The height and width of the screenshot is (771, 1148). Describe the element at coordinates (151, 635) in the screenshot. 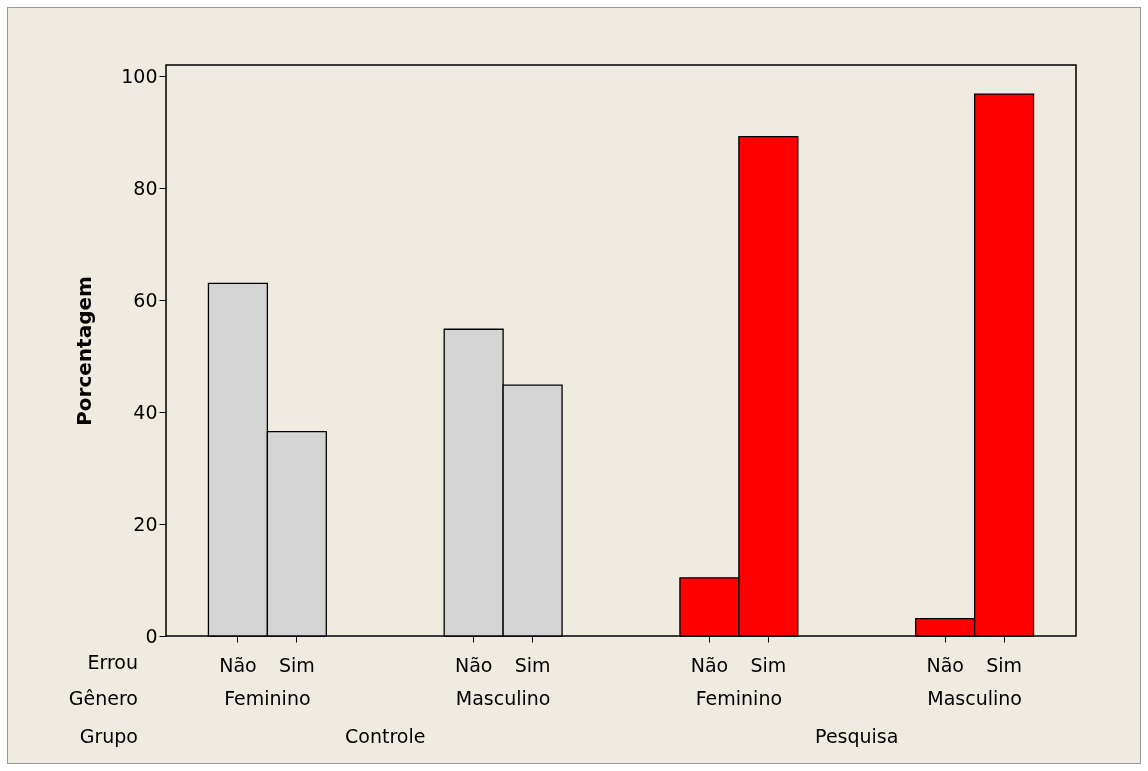

I see `y-tick-label: 0` at that location.